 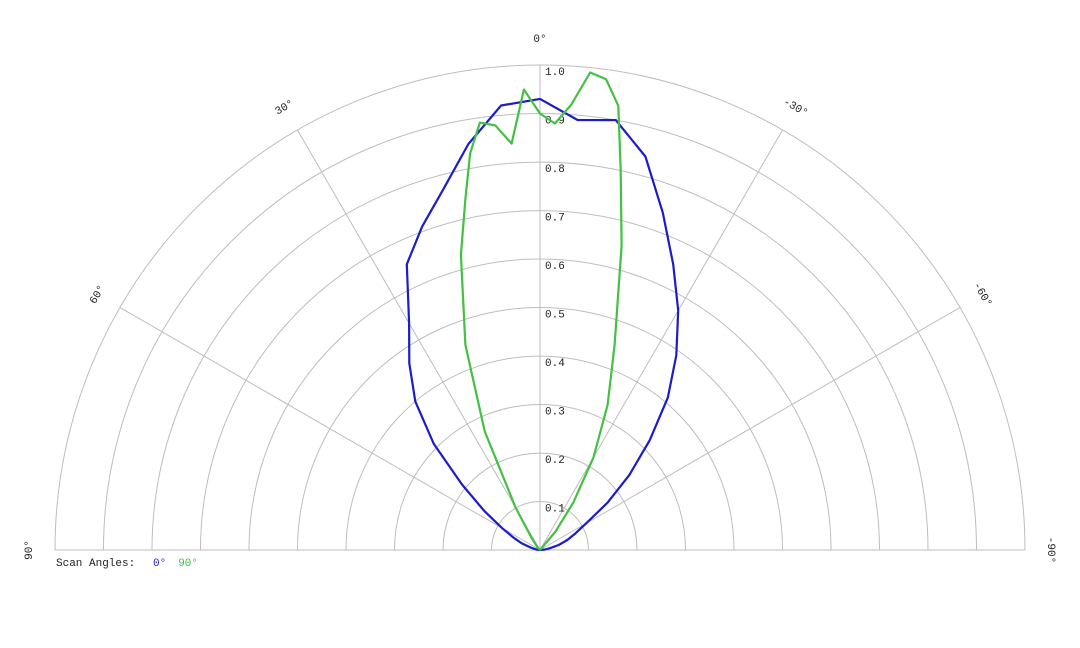 What do you see at coordinates (188, 564) in the screenshot?
I see `legend-entry: 90°` at bounding box center [188, 564].